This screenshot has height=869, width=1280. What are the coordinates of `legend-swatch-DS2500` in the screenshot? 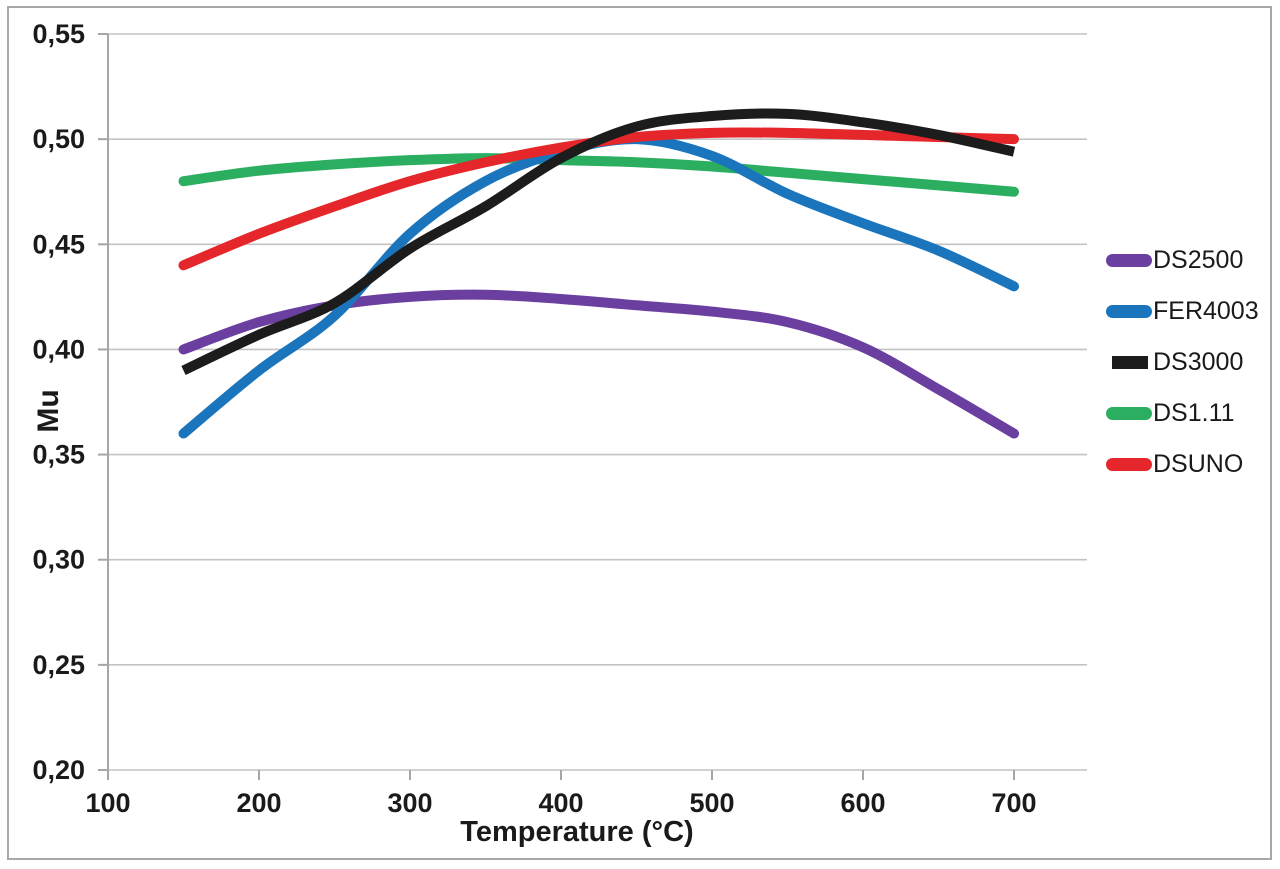 It's located at (1129, 260).